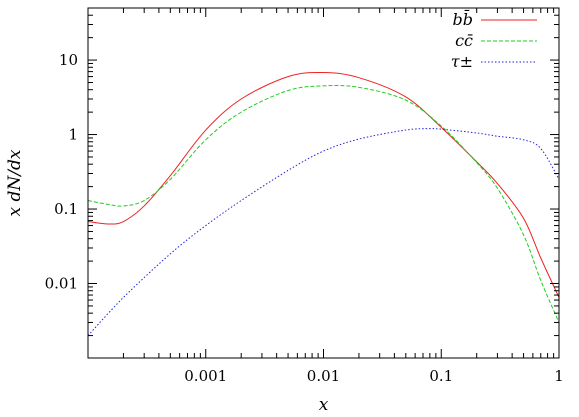 This screenshot has width=579, height=417. Describe the element at coordinates (441, 376) in the screenshot. I see `x-tick-label: 0.1` at that location.